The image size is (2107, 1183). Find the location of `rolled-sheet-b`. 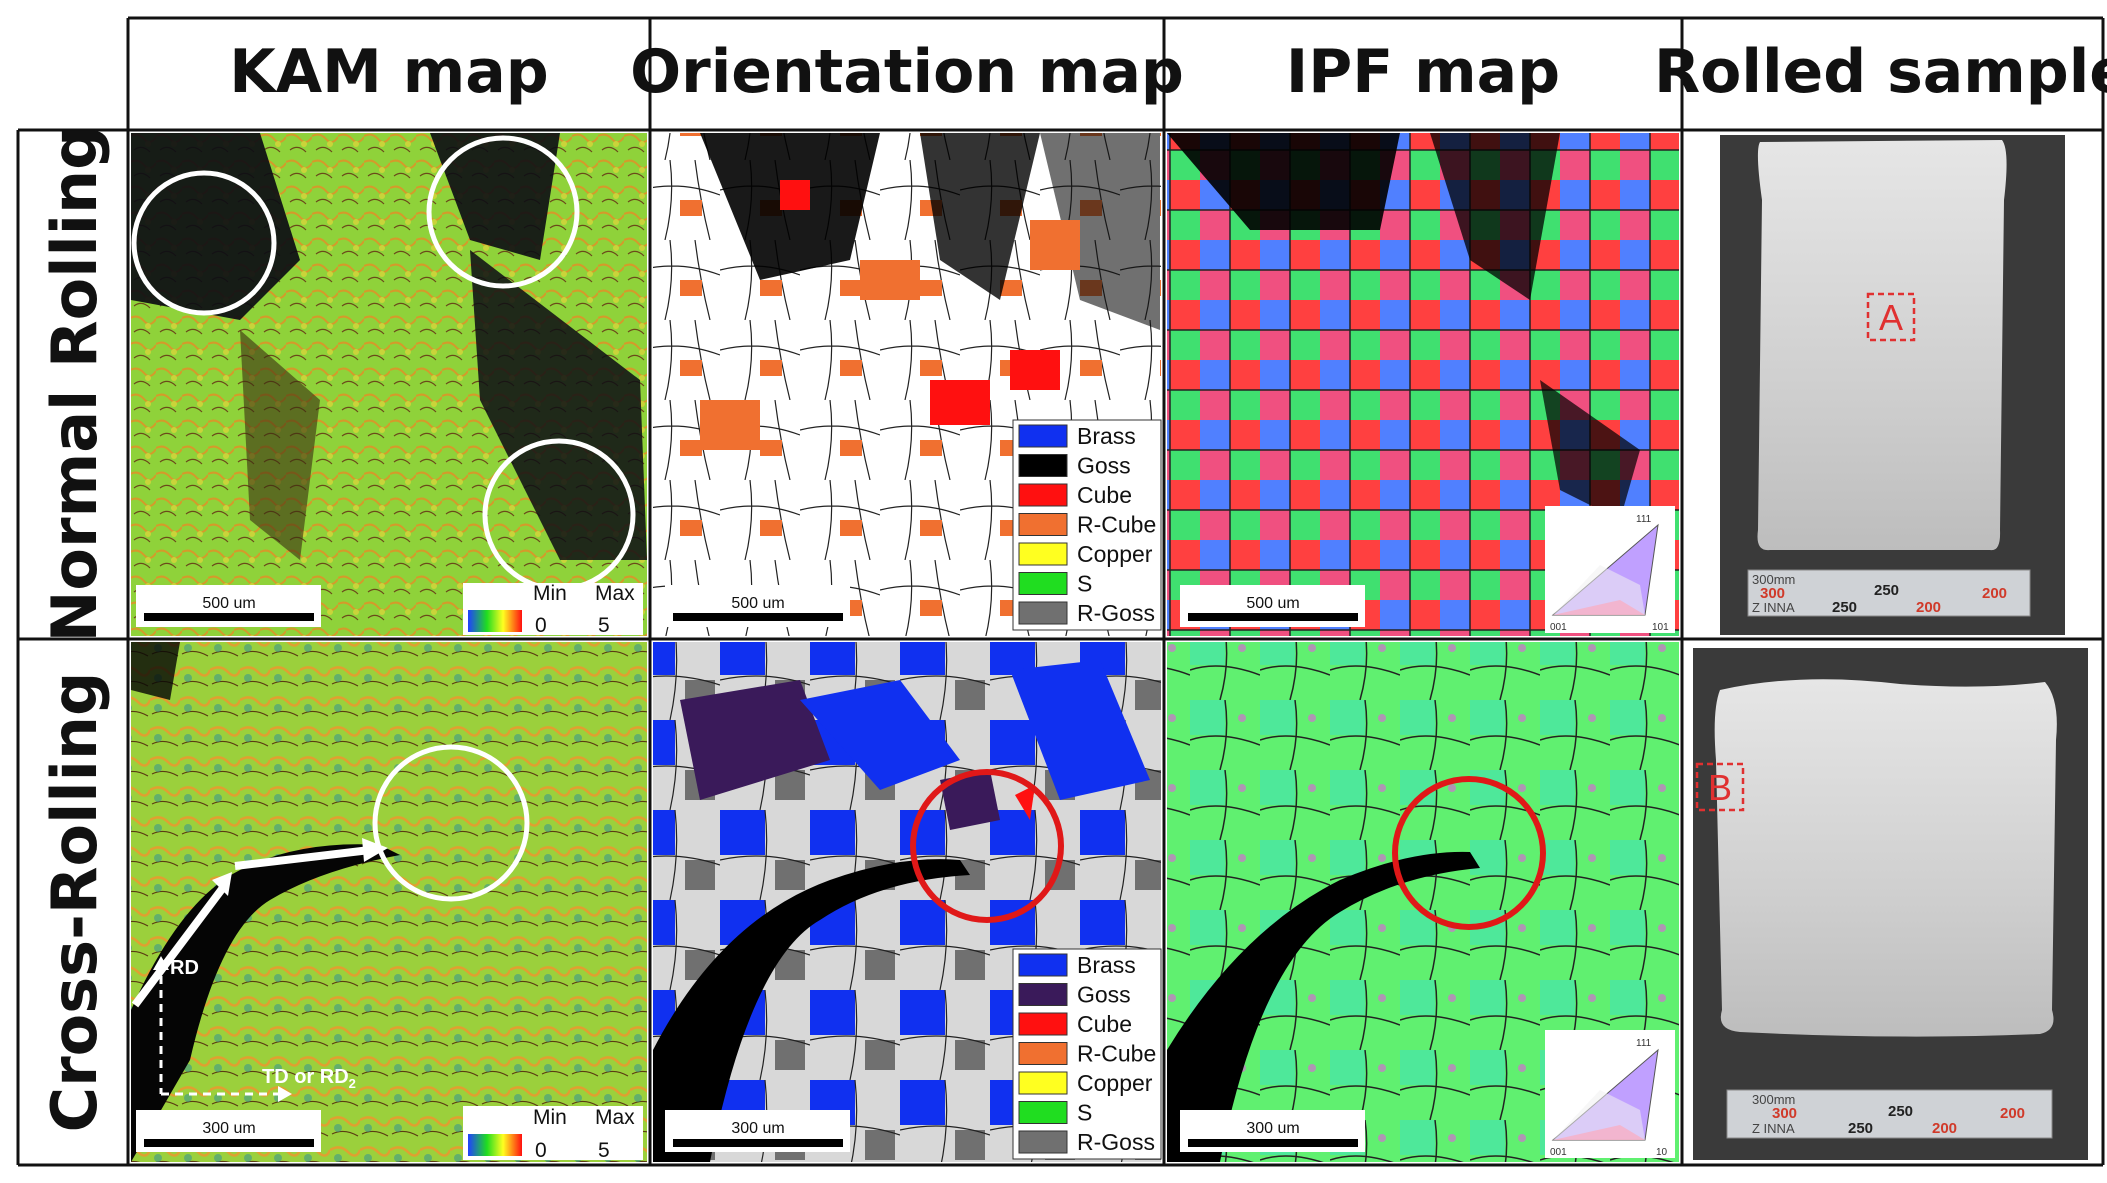

rolled-sheet-b is located at coordinates (1885, 858).